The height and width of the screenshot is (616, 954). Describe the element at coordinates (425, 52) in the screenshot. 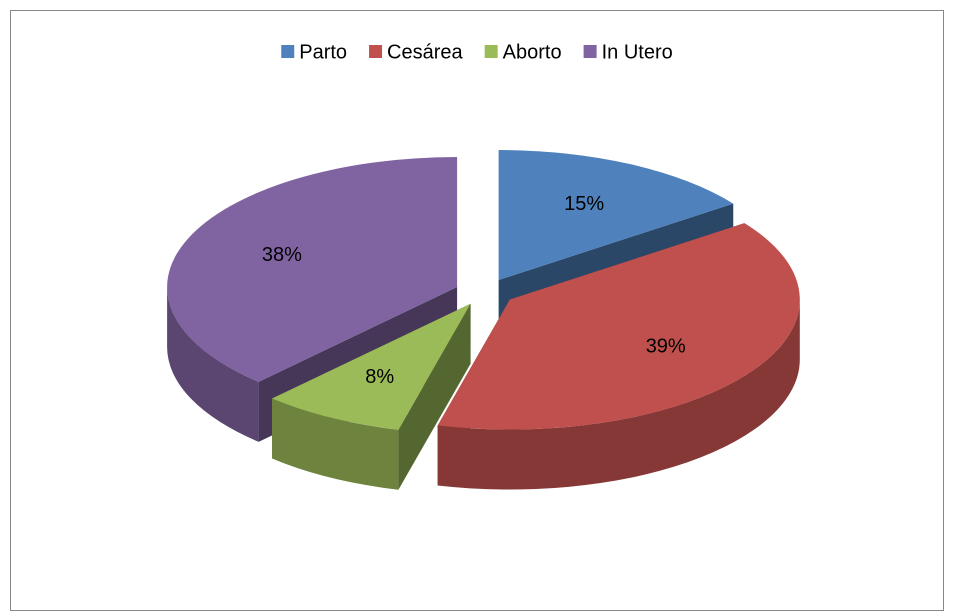

I see `legend-label: Cesárea` at that location.